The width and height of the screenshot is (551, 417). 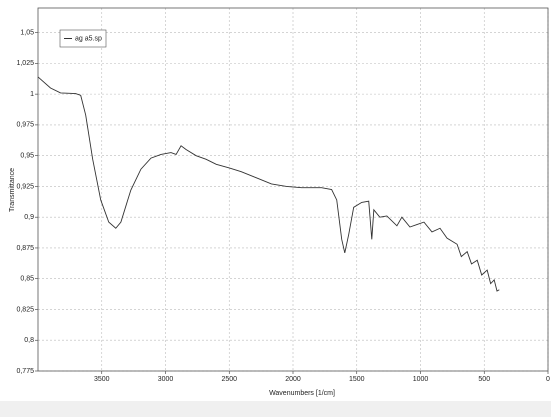 What do you see at coordinates (357, 379) in the screenshot?
I see `x-tick-label: 1500` at bounding box center [357, 379].